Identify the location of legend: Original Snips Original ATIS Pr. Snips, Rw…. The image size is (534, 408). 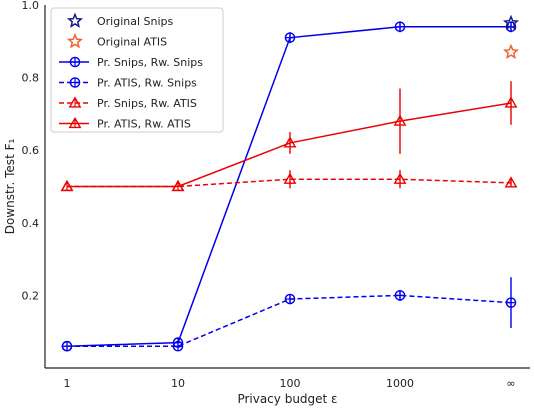
(137, 70).